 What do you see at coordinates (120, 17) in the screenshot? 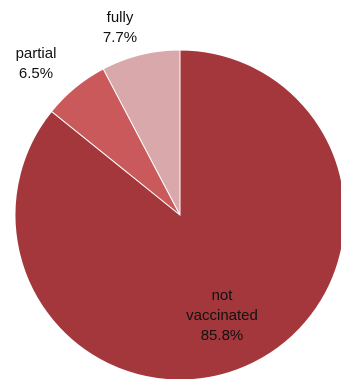
I see `slice-label-fully-name: fully` at bounding box center [120, 17].